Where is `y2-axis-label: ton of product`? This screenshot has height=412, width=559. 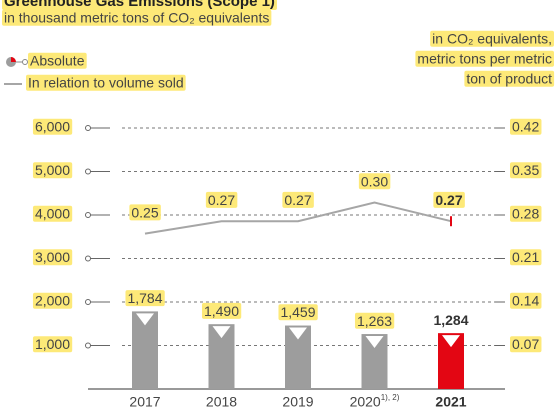
y2-axis-label: ton of product is located at coordinates (509, 79).